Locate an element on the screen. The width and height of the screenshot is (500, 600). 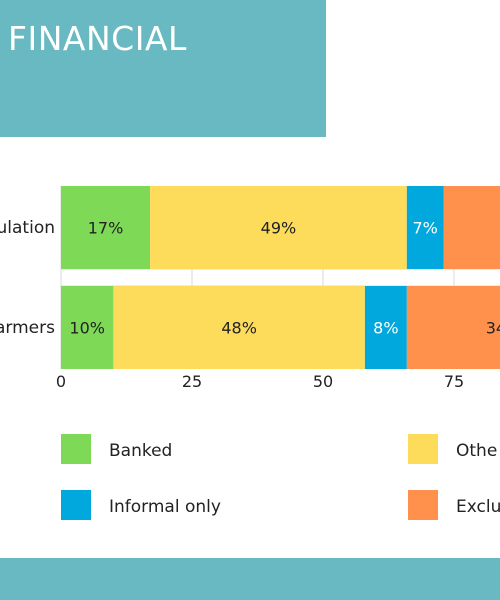
data-label-informal-farmers: 8% is located at coordinates (385, 328).